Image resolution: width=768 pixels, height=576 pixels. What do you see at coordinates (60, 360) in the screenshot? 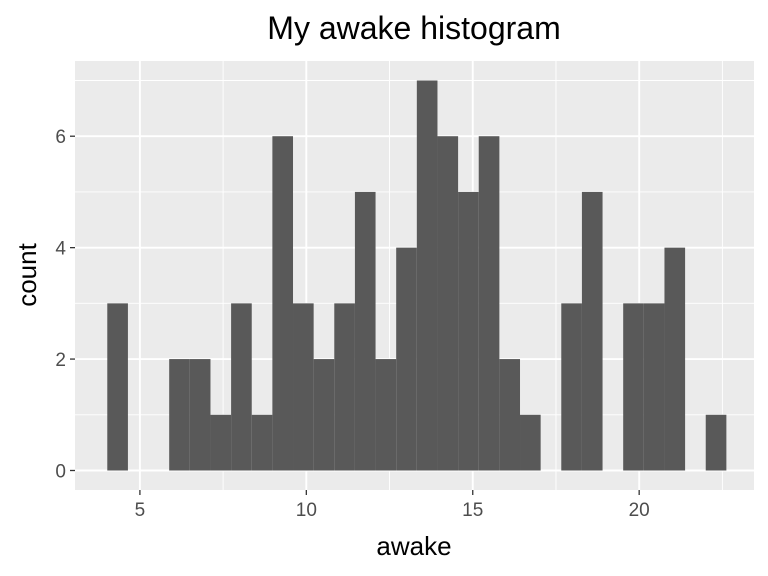
I see `y-tick-label: 2` at bounding box center [60, 360].